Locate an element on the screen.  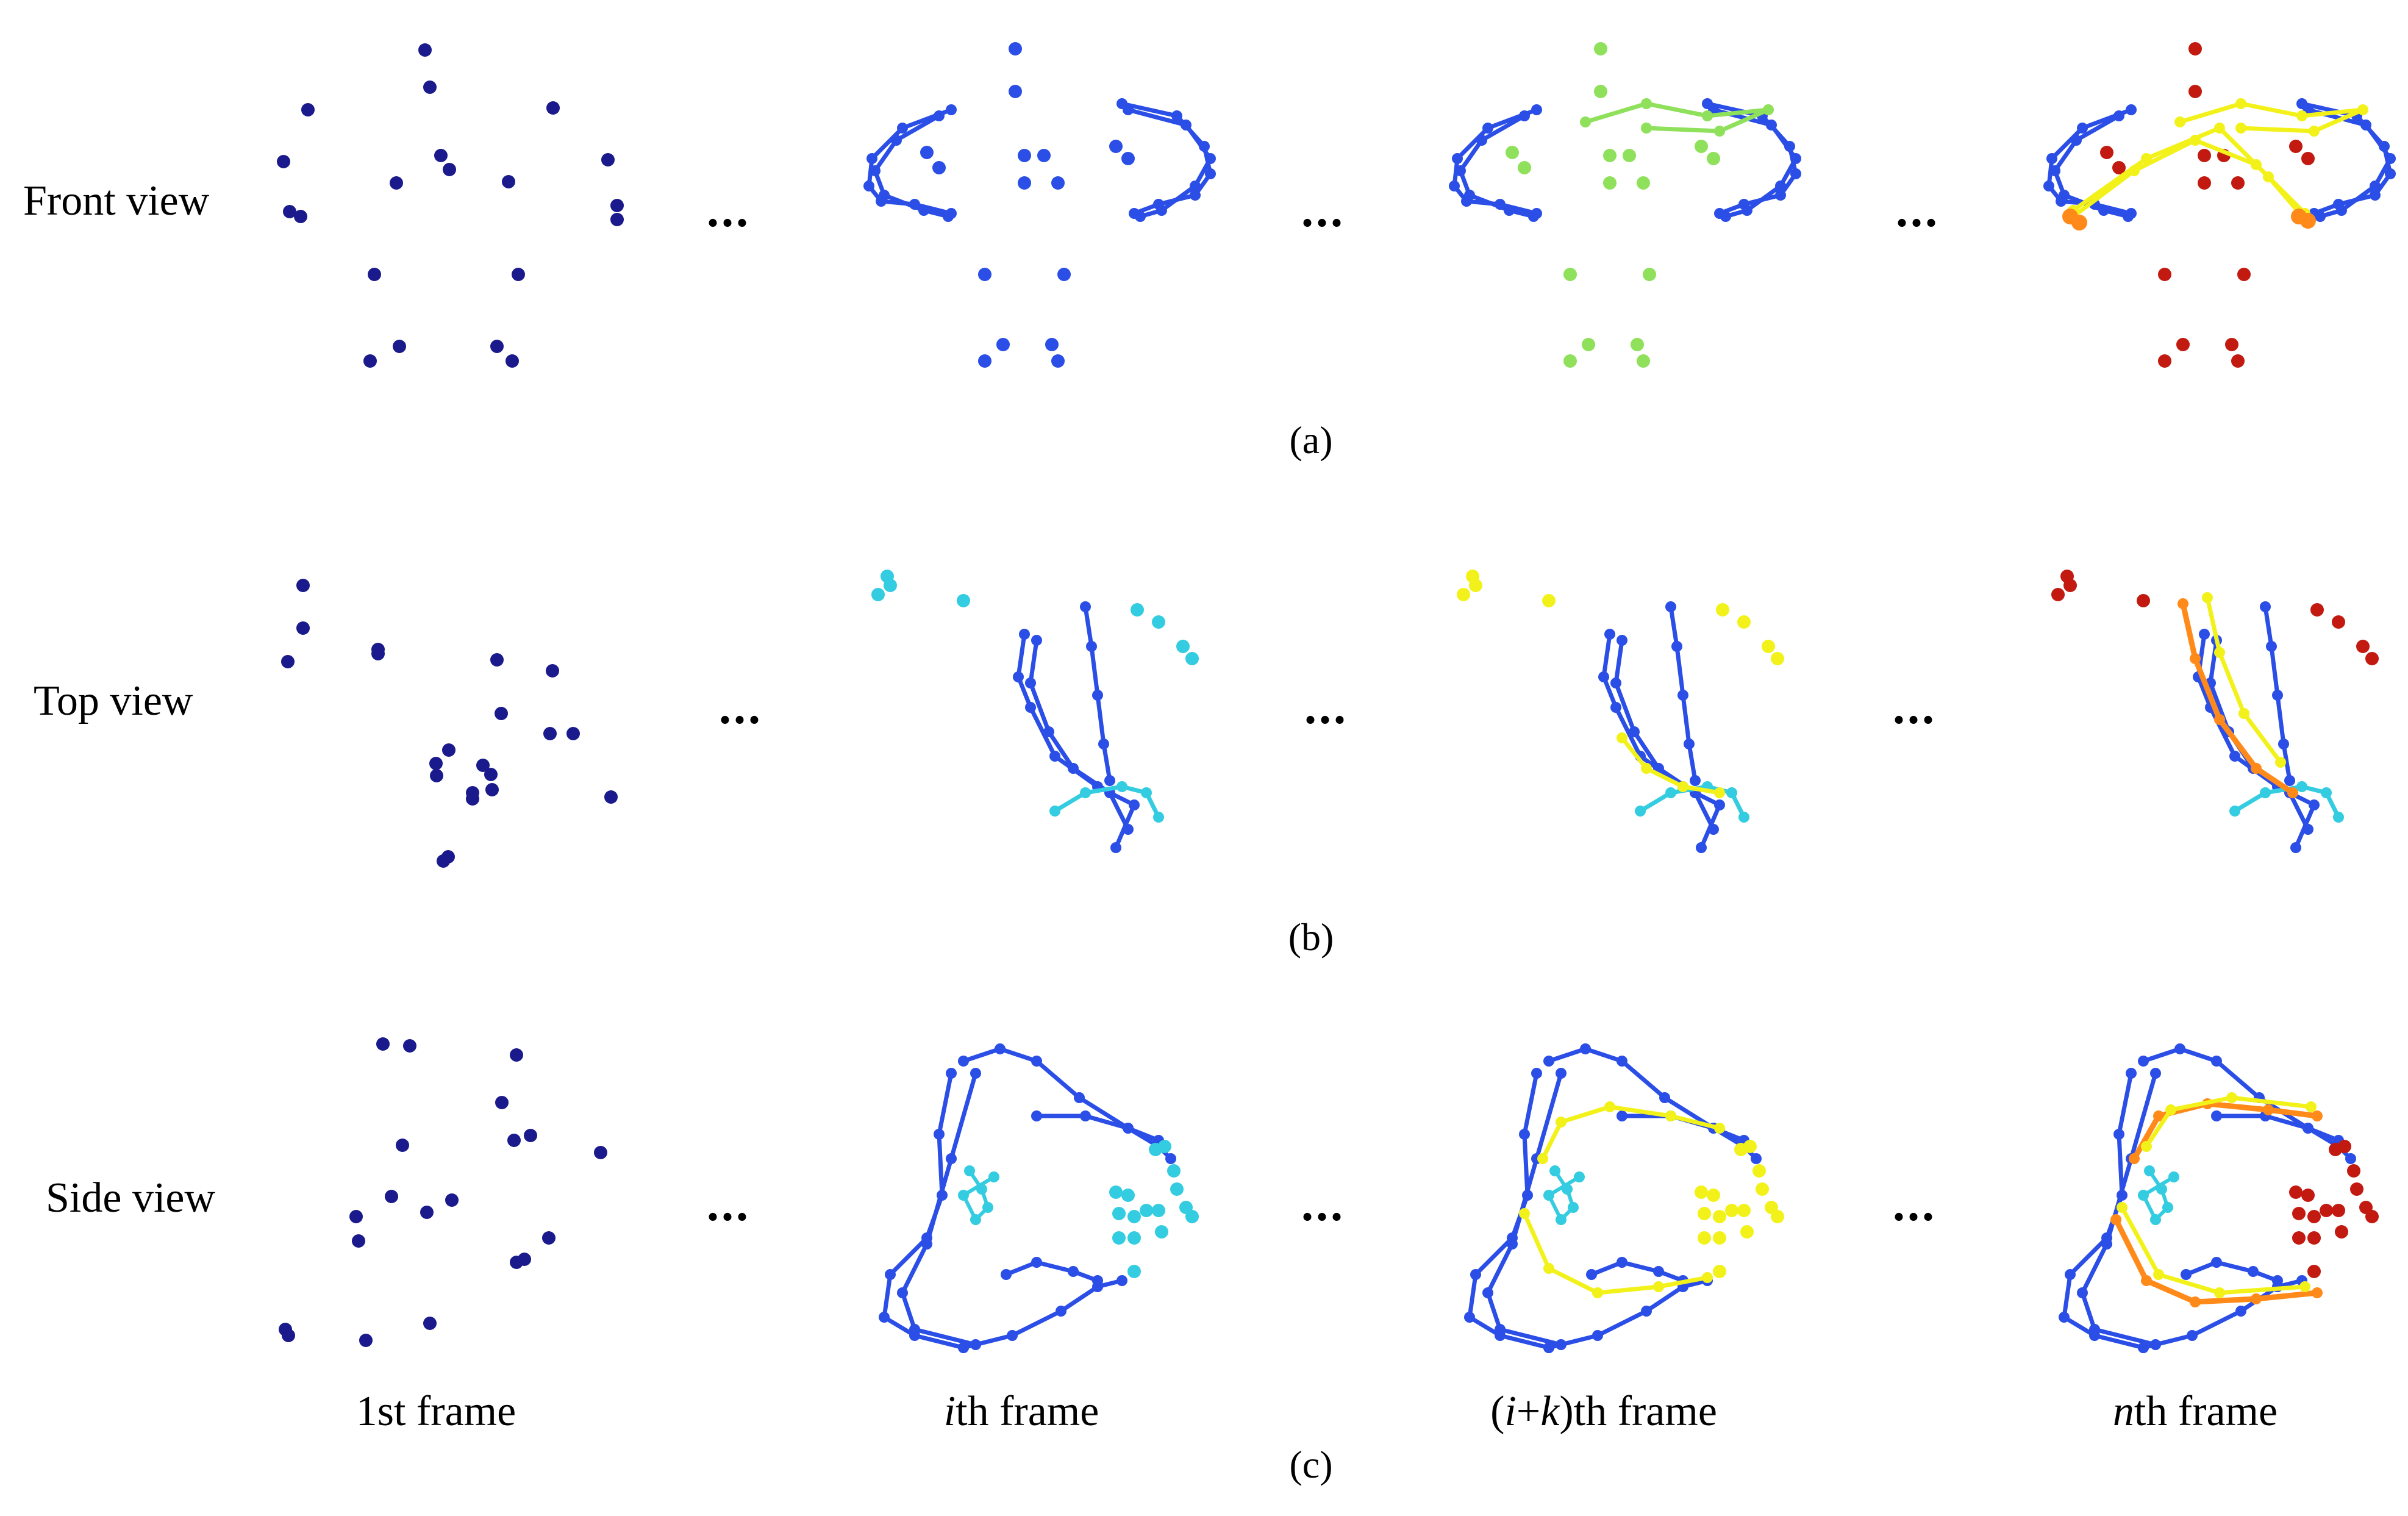
trajectory-top-late is located at coordinates (1670, 765).